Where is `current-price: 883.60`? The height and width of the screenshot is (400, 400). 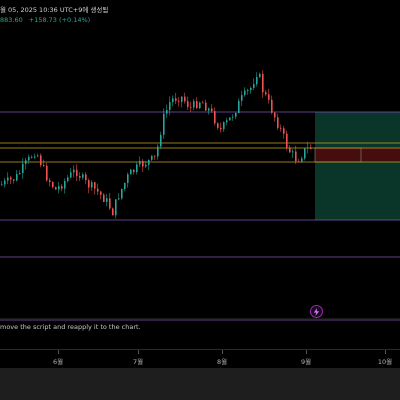 current-price: 883.60 is located at coordinates (11, 20).